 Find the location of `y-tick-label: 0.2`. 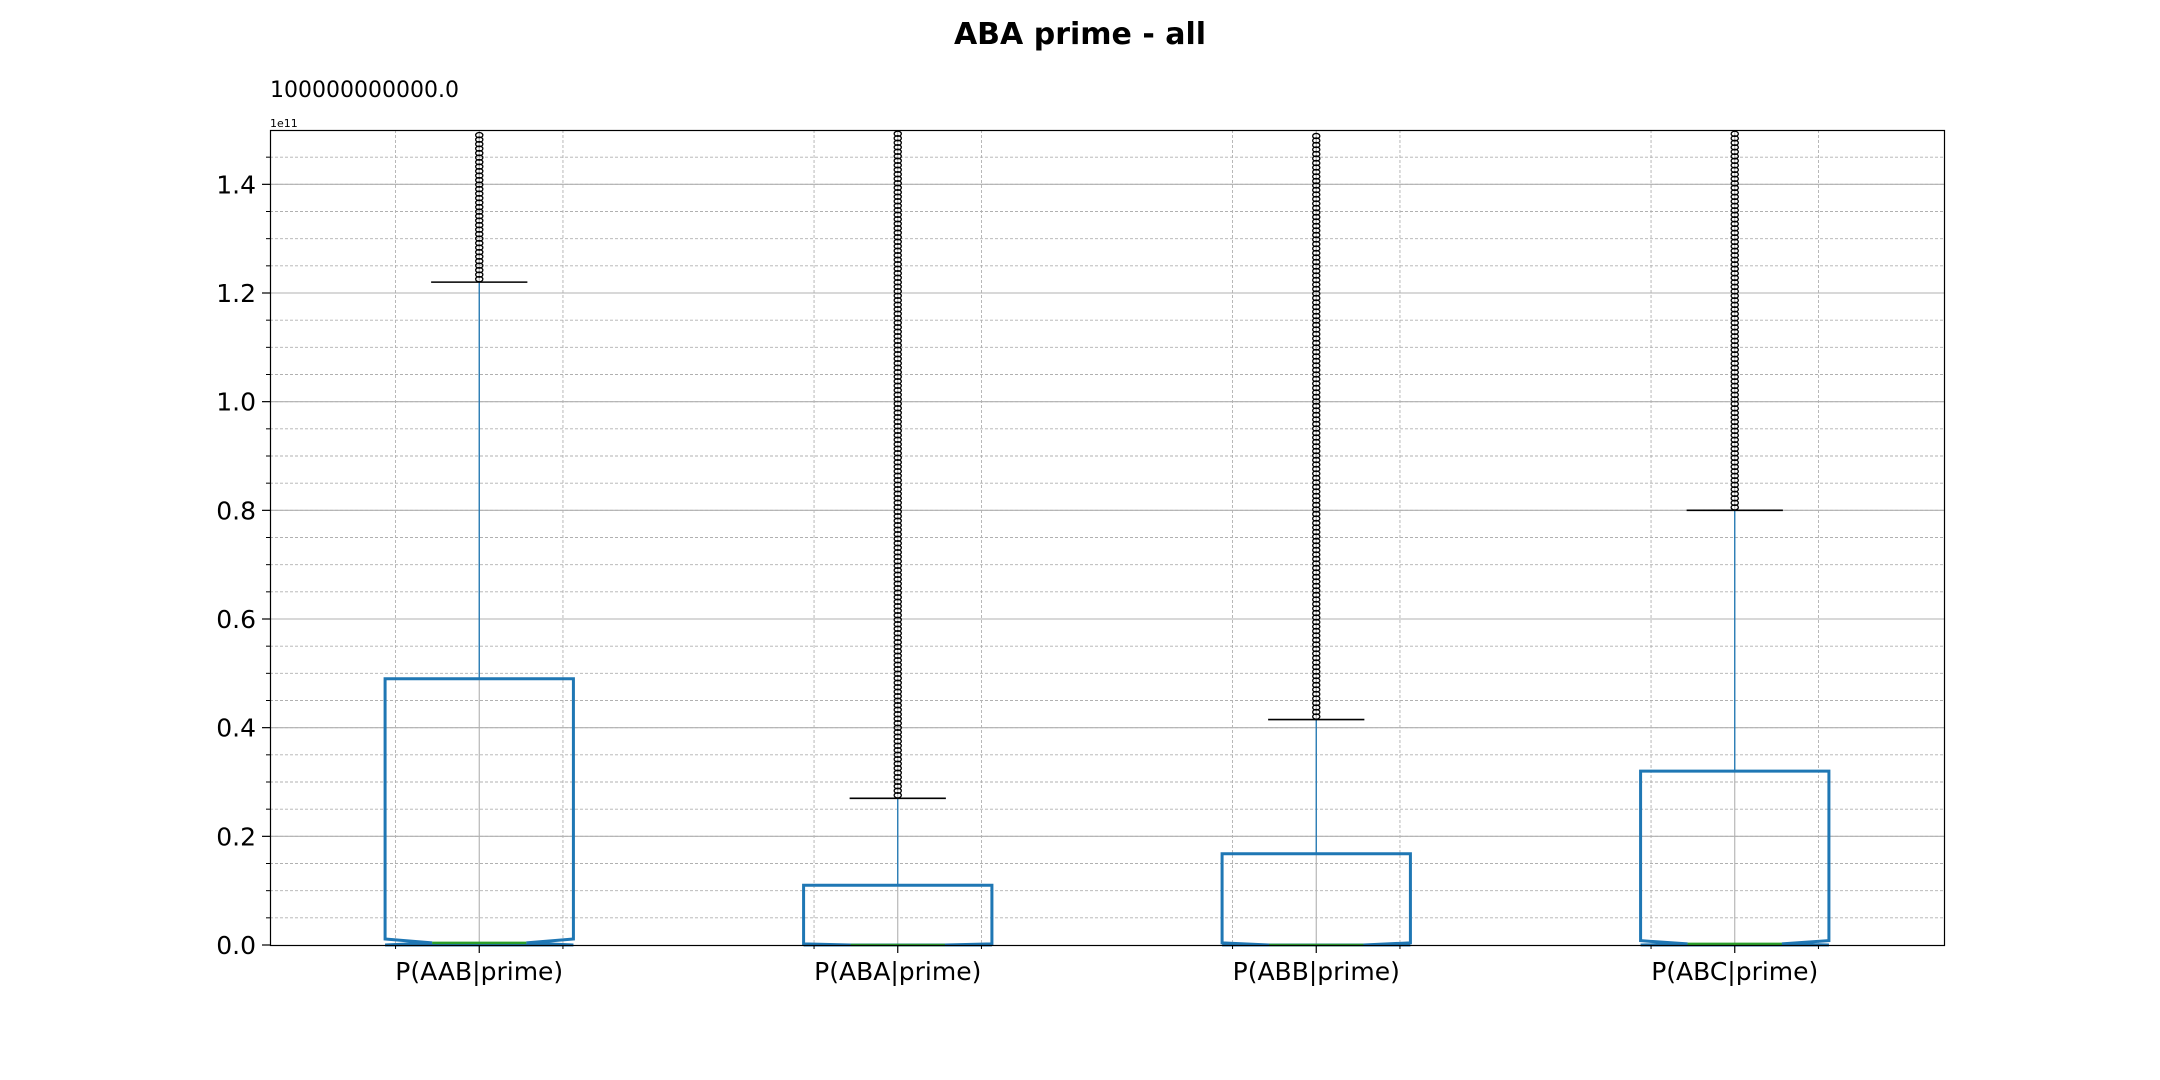

y-tick-label: 0.2 is located at coordinates (236, 836).